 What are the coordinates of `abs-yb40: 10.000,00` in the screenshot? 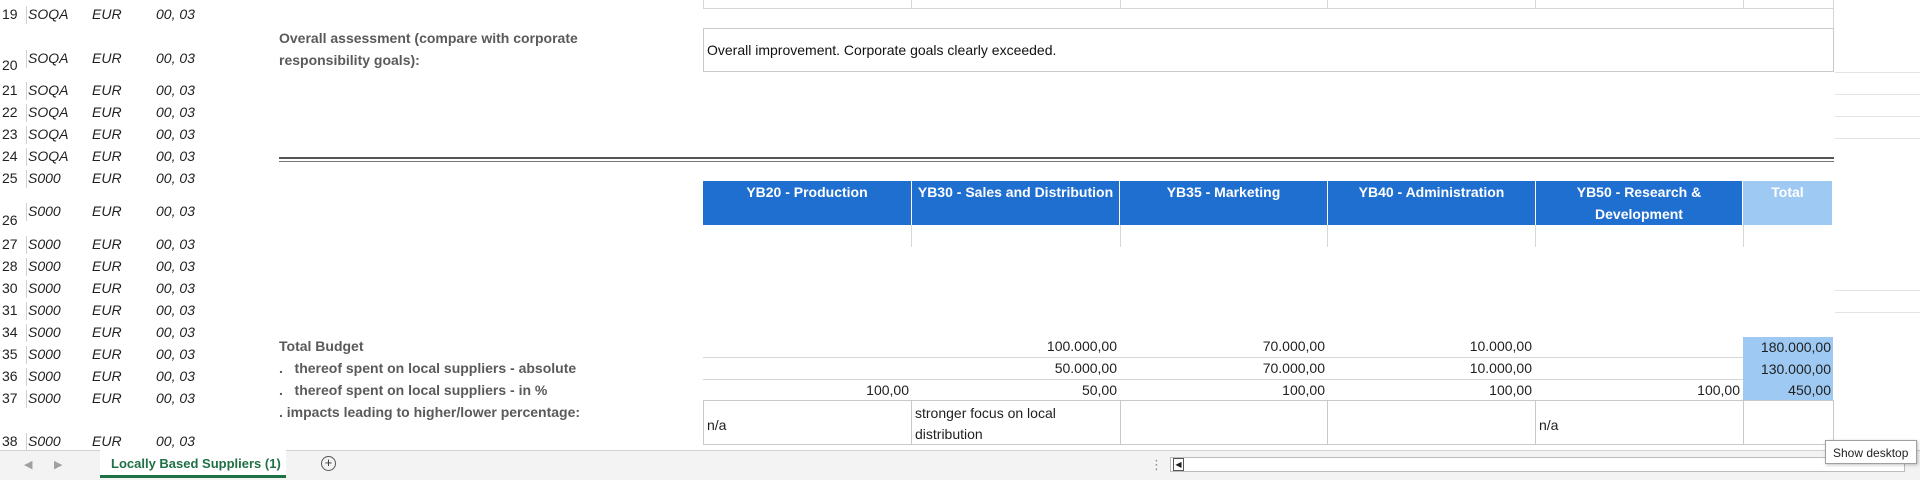 It's located at (1500, 368).